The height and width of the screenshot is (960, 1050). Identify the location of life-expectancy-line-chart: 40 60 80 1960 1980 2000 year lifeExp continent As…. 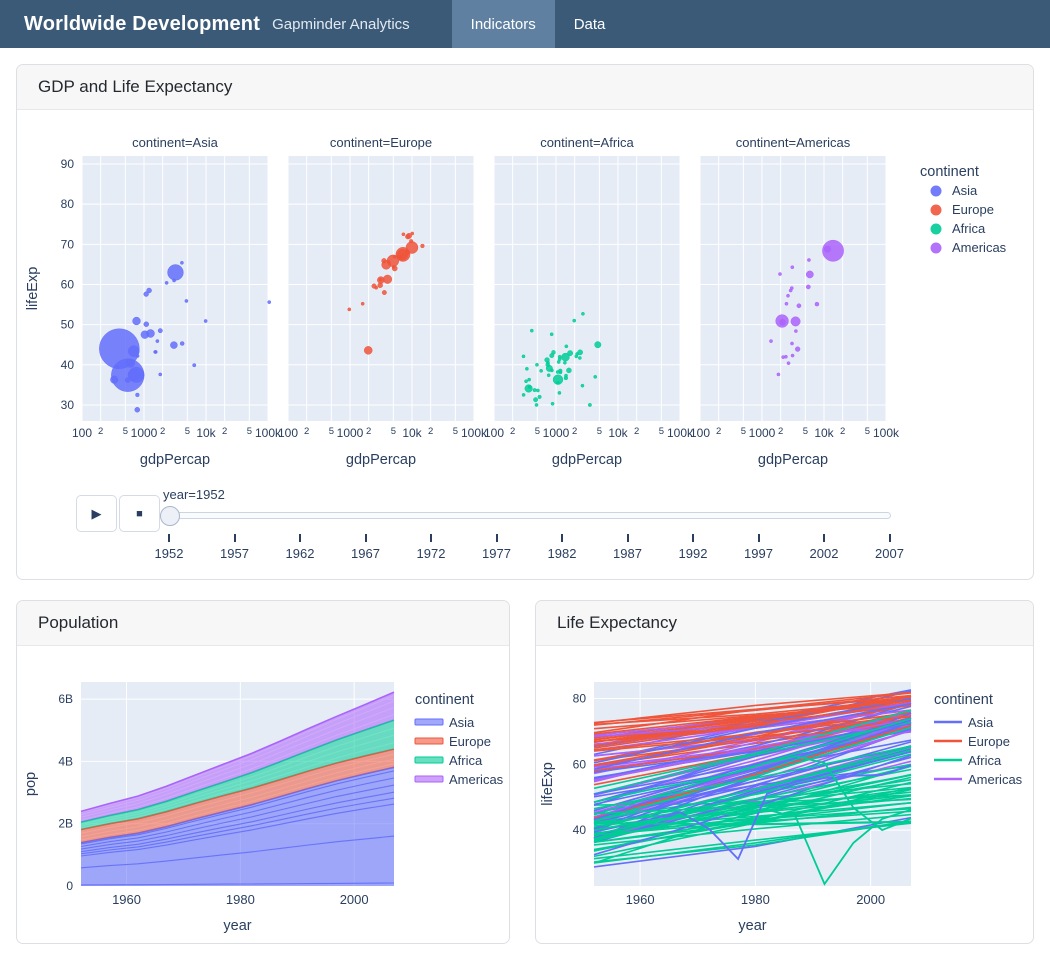
(784, 794).